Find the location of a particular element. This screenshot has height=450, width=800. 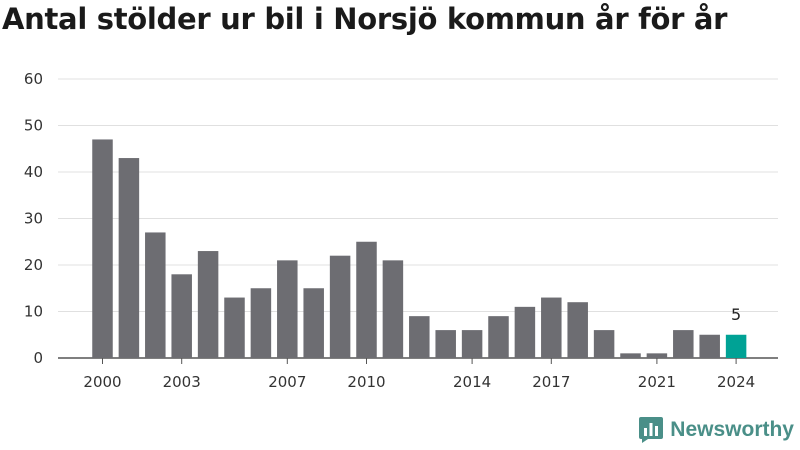

bar-2024 is located at coordinates (736, 346).